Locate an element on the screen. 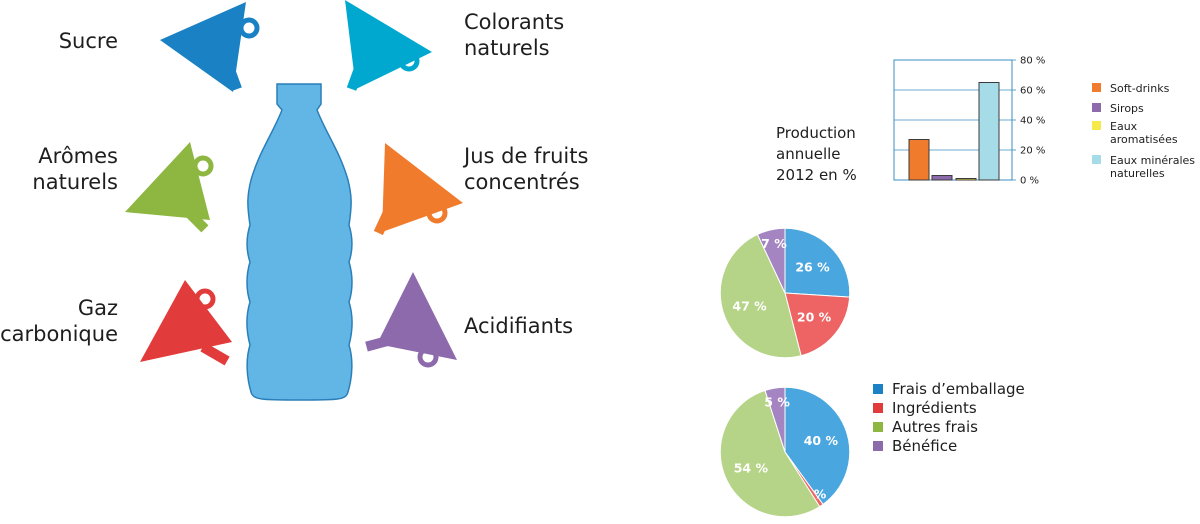 Image resolution: width=1200 pixels, height=524 pixels. colorants-funnel-icon is located at coordinates (388, 45).